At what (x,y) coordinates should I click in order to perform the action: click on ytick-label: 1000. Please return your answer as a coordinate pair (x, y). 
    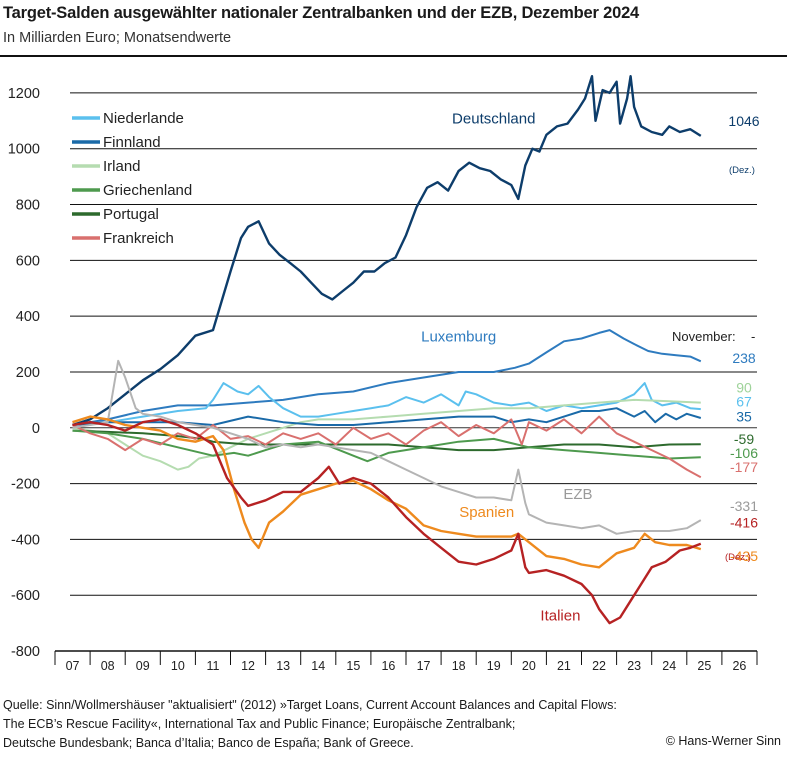
    Looking at the image, I should click on (24, 150).